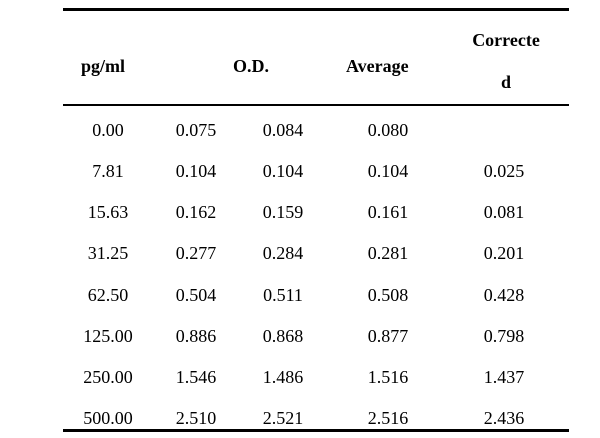 The height and width of the screenshot is (438, 600). Describe the element at coordinates (316, 430) in the screenshot. I see `table-bottom-rule` at that location.